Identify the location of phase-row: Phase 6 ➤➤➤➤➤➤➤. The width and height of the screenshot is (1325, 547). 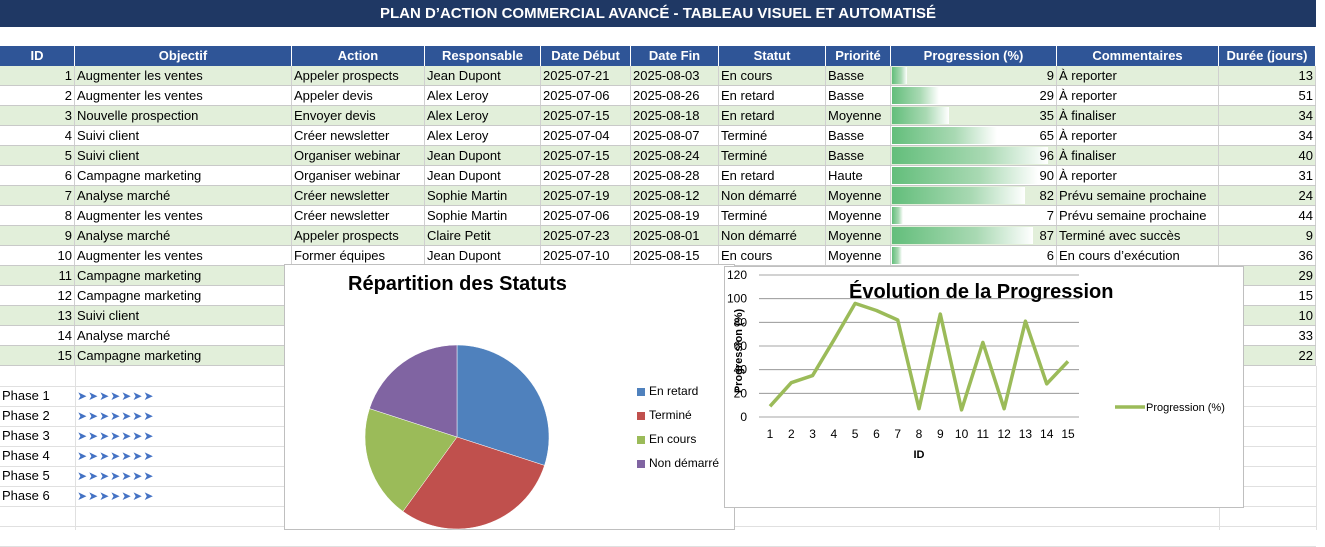
(145, 496).